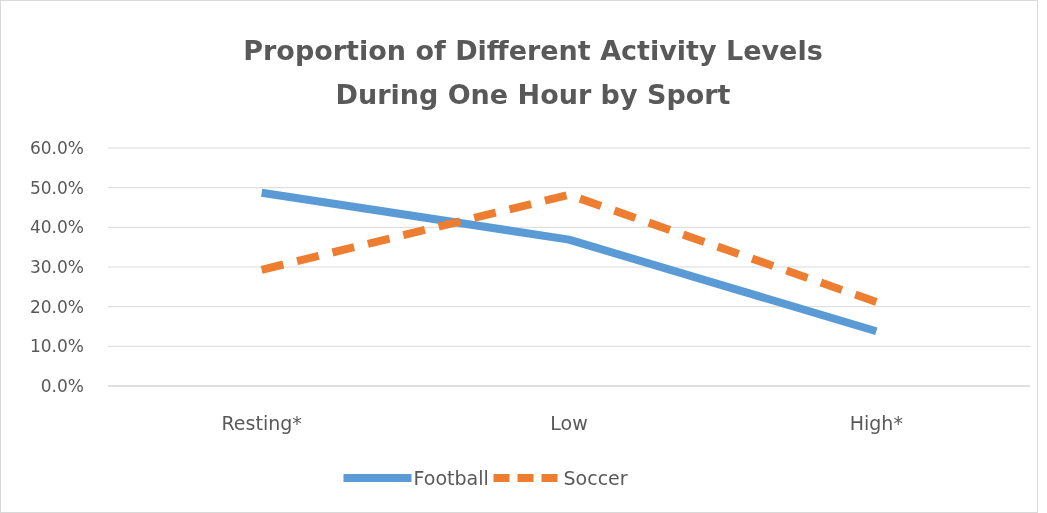 The image size is (1047, 513). What do you see at coordinates (451, 477) in the screenshot?
I see `legend-label: Football` at bounding box center [451, 477].